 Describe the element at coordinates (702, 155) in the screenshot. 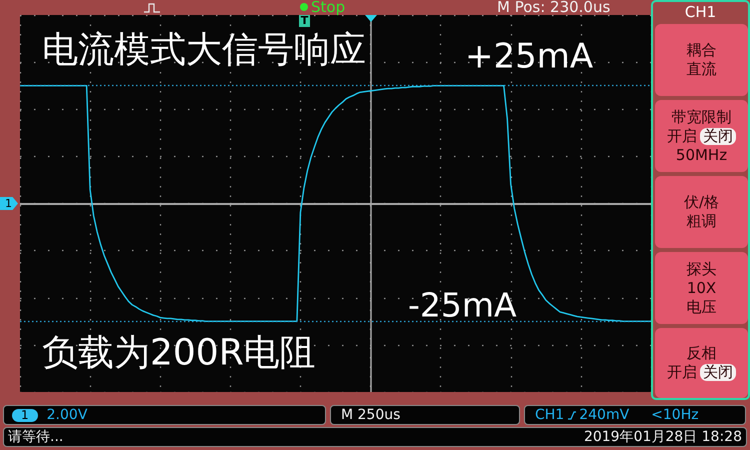

I see `text: 50MHz` at that location.